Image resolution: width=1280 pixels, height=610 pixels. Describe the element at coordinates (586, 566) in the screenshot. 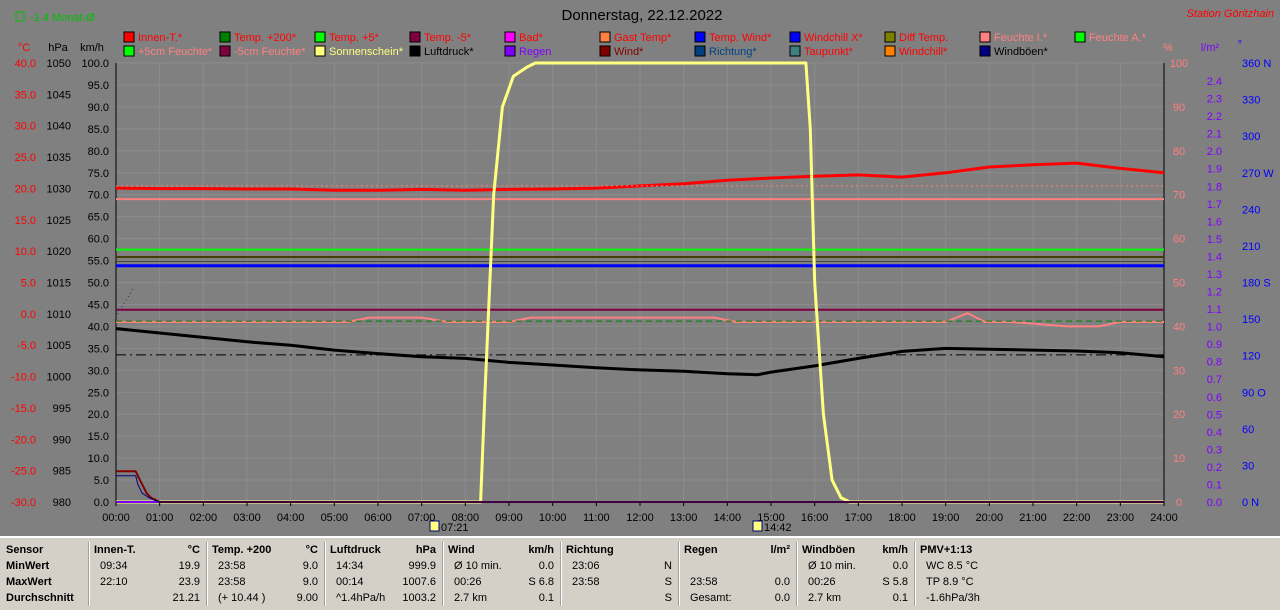

I see `stats-cell-left: 23:06` at that location.